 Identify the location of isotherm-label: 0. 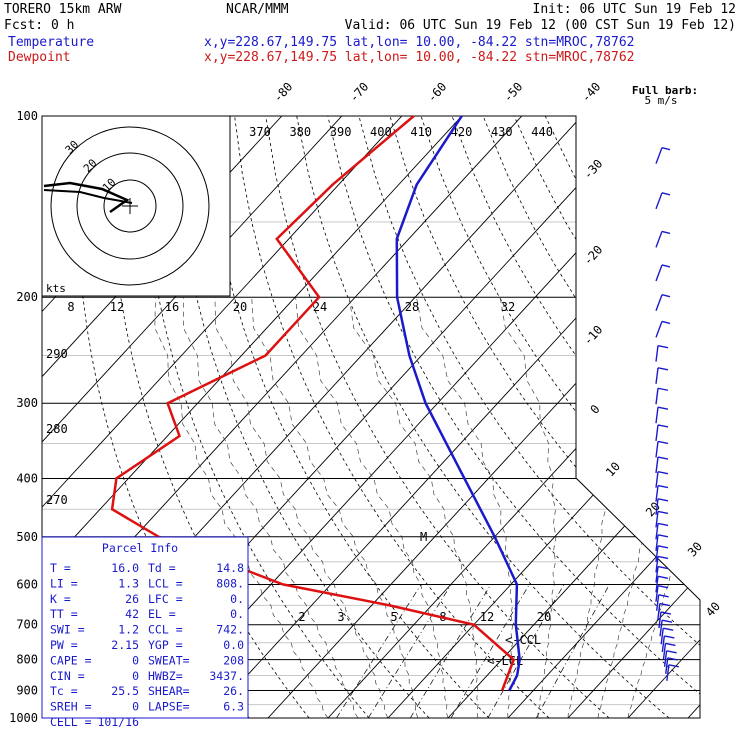
(594, 409).